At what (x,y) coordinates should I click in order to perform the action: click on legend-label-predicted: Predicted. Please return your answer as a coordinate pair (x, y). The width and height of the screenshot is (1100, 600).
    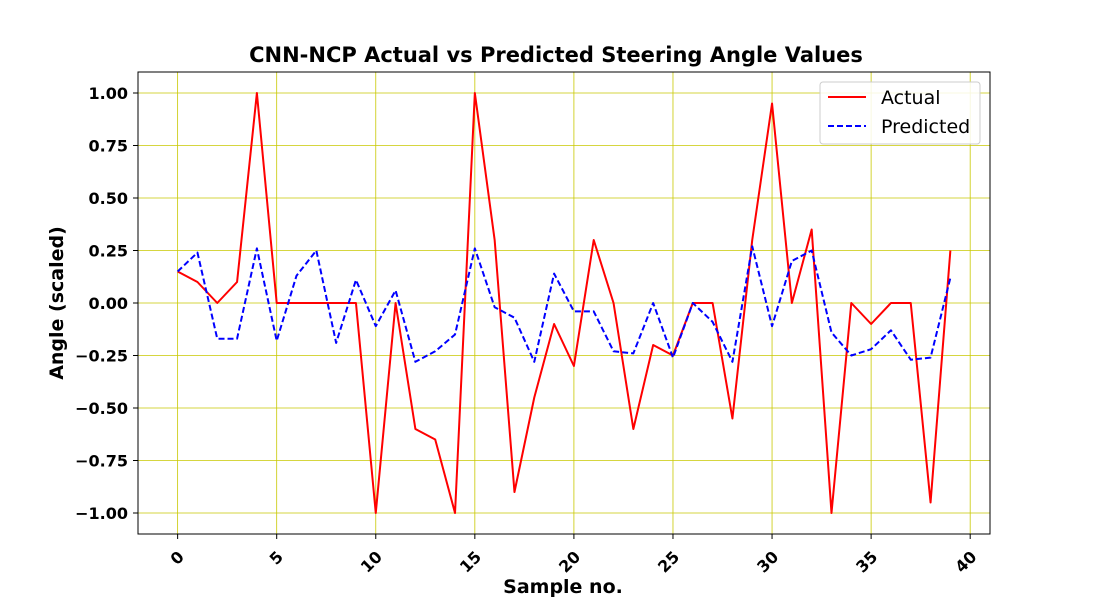
    Looking at the image, I should click on (925, 127).